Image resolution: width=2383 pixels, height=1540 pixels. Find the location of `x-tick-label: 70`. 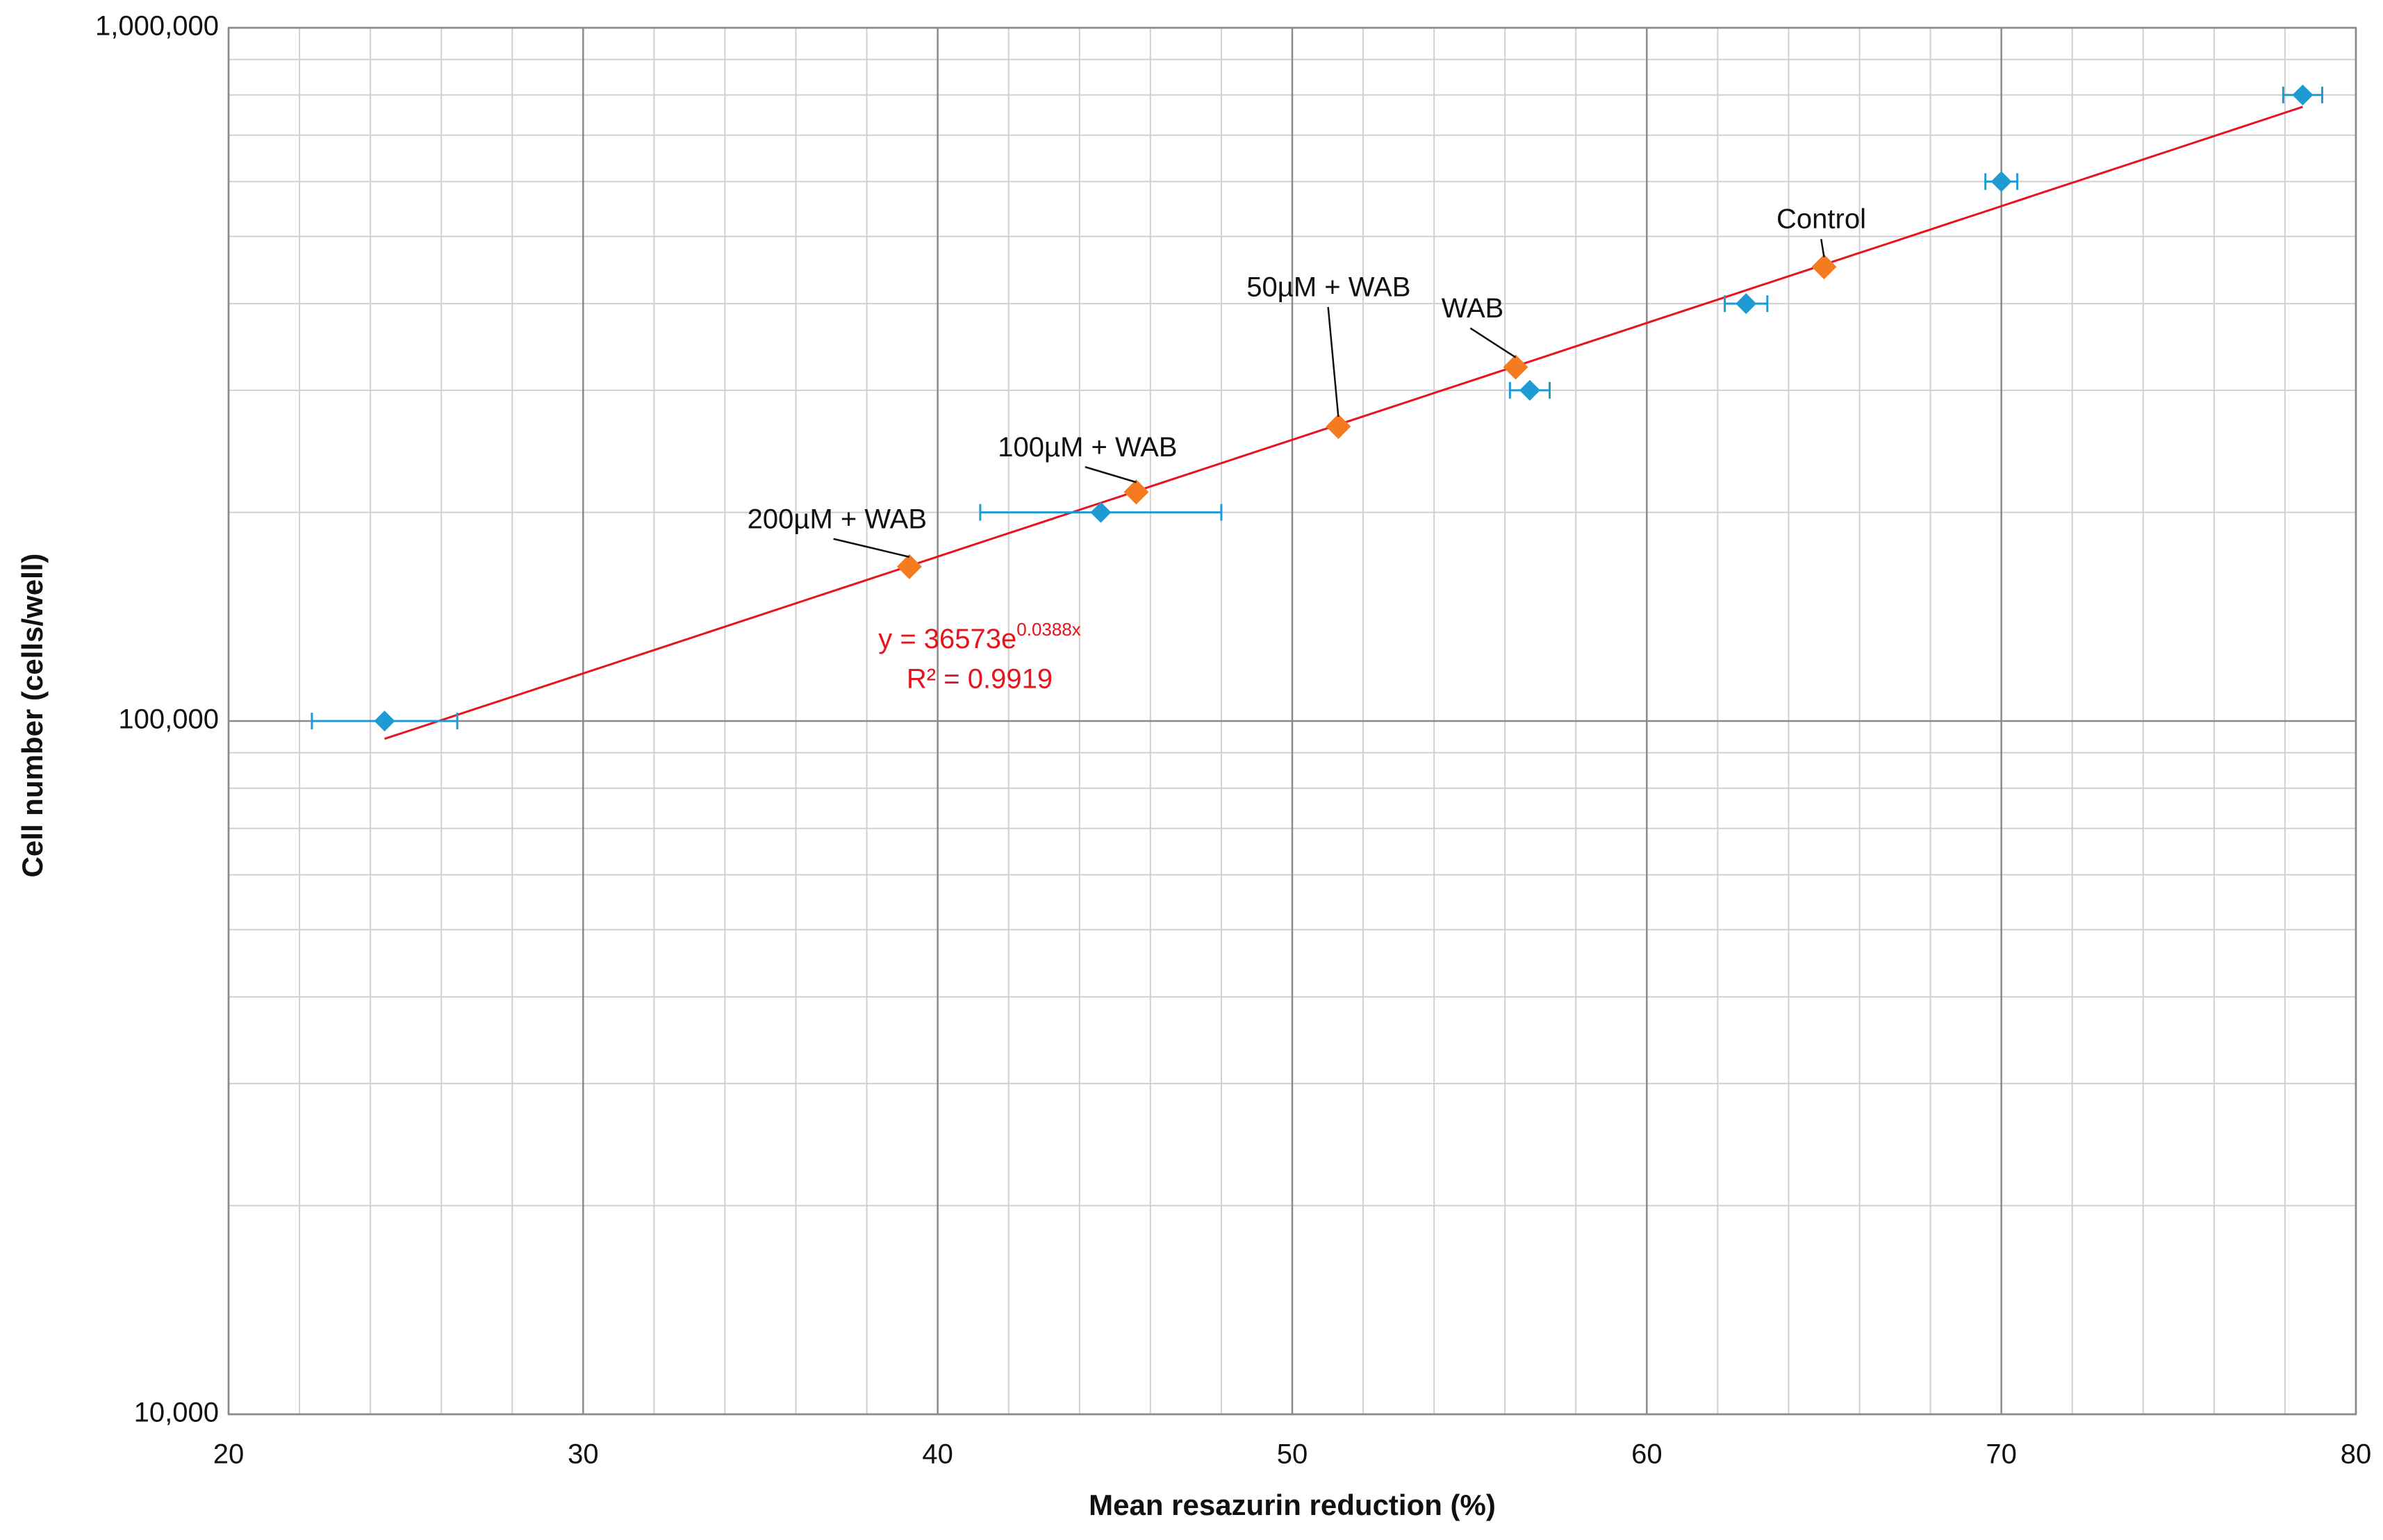

x-tick-label: 70 is located at coordinates (2001, 1454).